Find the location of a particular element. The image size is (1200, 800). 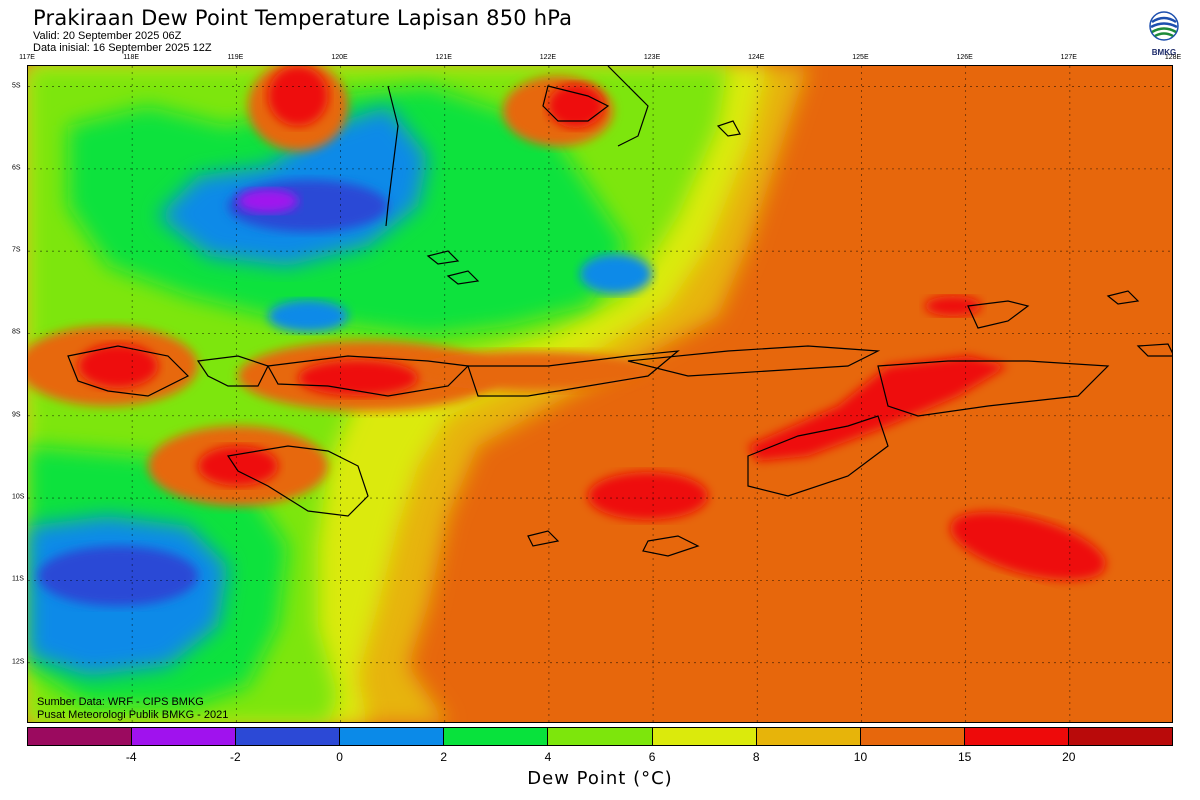

init-time: Data inisial: 16 September 2025 12Z is located at coordinates (122, 48).